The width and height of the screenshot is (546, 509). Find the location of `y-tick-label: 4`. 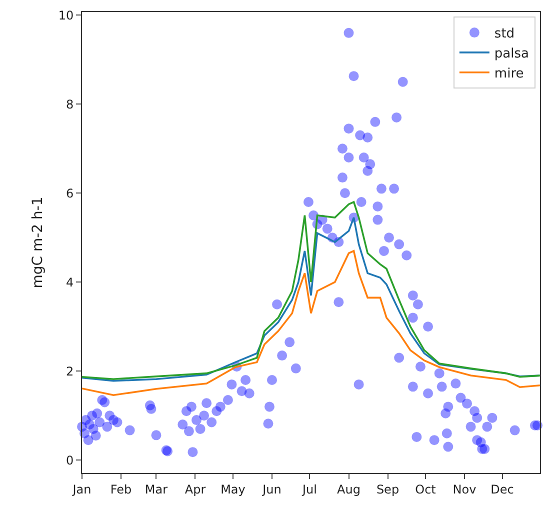

y-tick-label: 4 is located at coordinates (70, 282).